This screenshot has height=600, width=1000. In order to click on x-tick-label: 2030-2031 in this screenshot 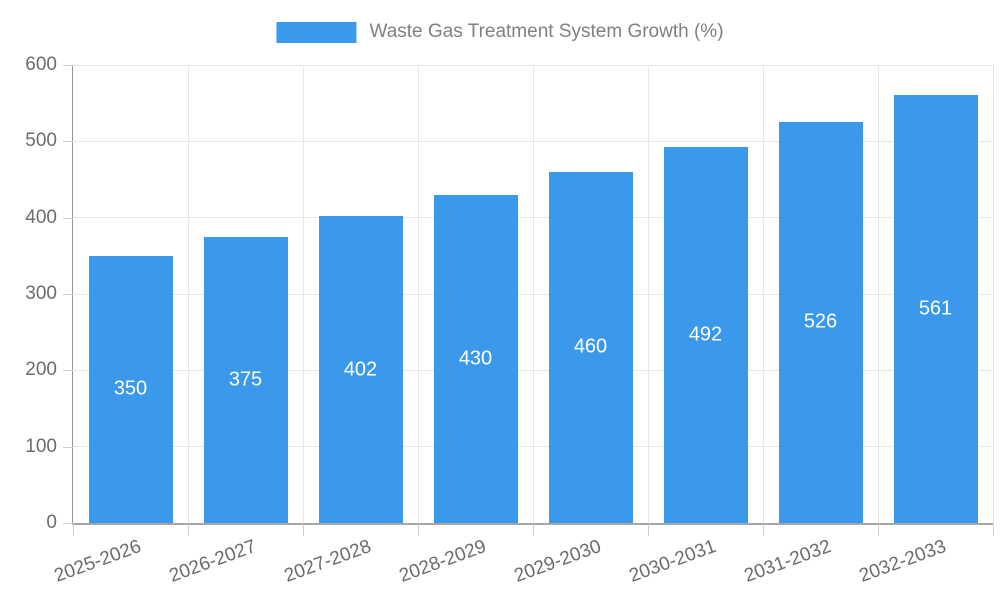, I will do `click(672, 561)`.